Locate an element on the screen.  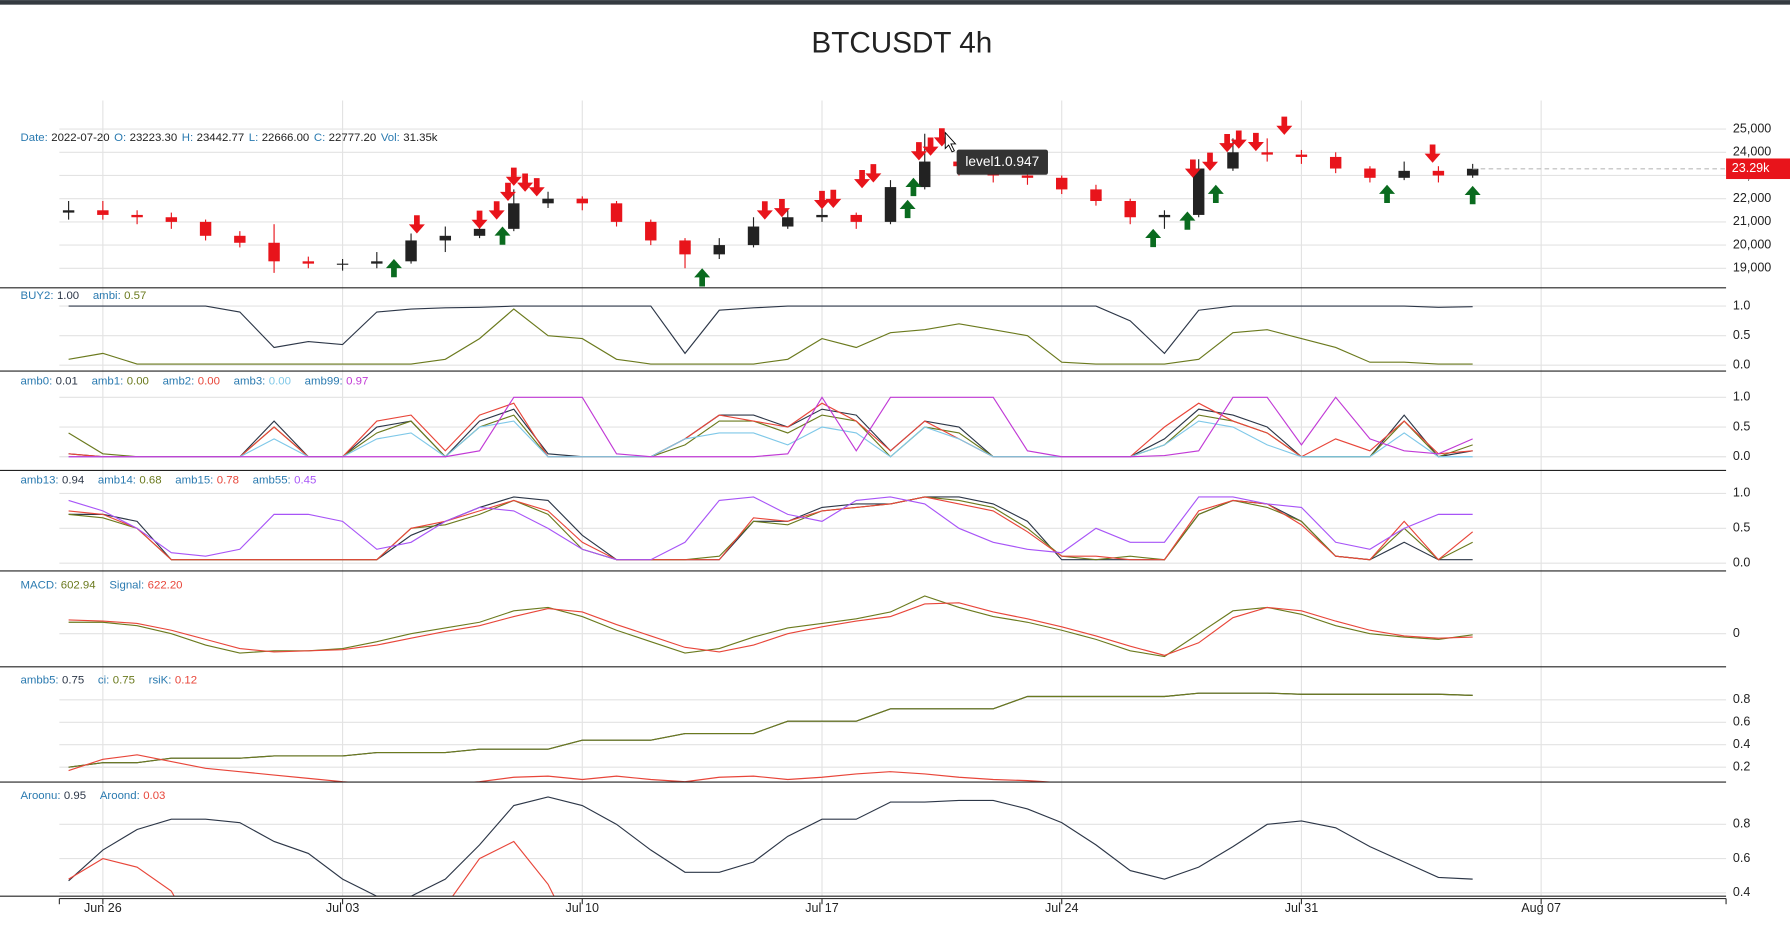
legend-label: amb14: is located at coordinates (117, 481).